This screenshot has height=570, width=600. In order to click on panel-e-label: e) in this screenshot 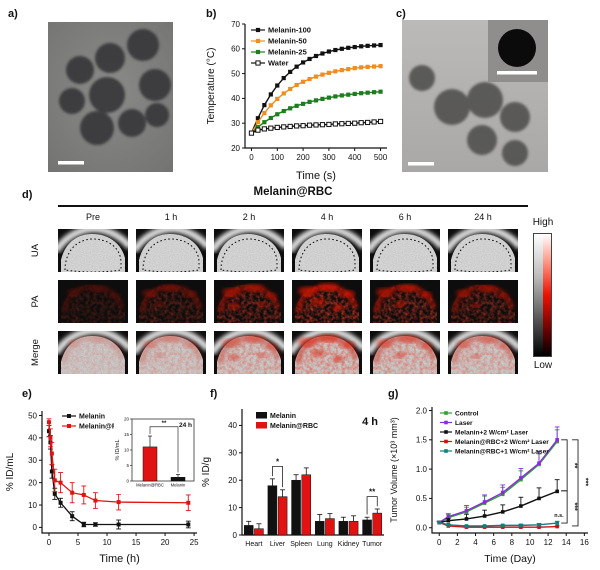, I will do `click(27, 394)`.